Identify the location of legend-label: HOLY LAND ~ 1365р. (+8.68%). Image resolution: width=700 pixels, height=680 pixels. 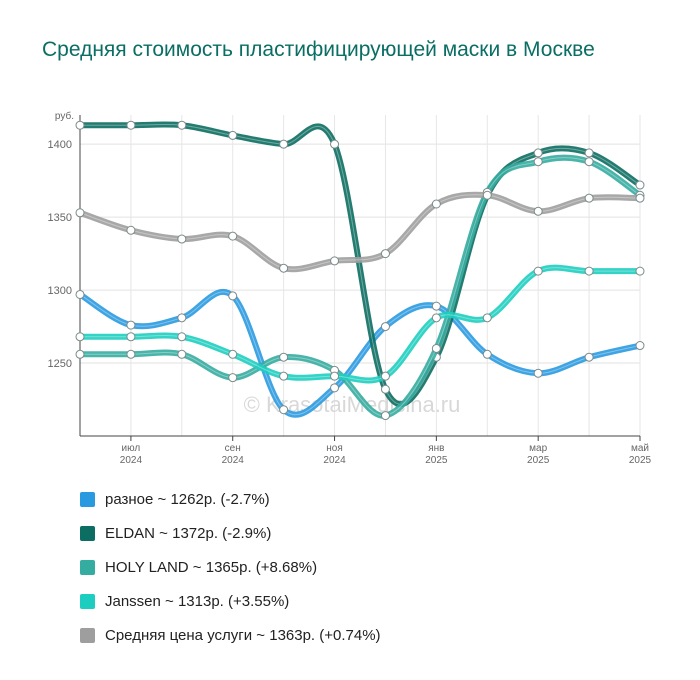
(211, 567).